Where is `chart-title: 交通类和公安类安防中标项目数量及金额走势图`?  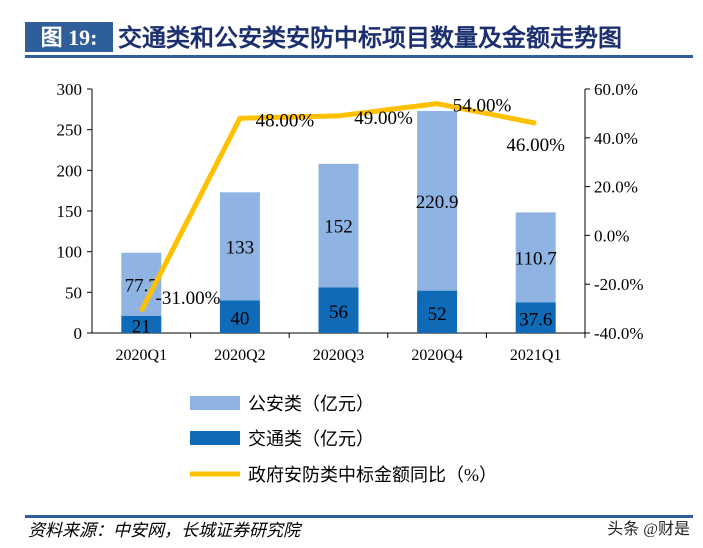
chart-title: 交通类和公安类安防中标项目数量及金额走势图 is located at coordinates (370, 38).